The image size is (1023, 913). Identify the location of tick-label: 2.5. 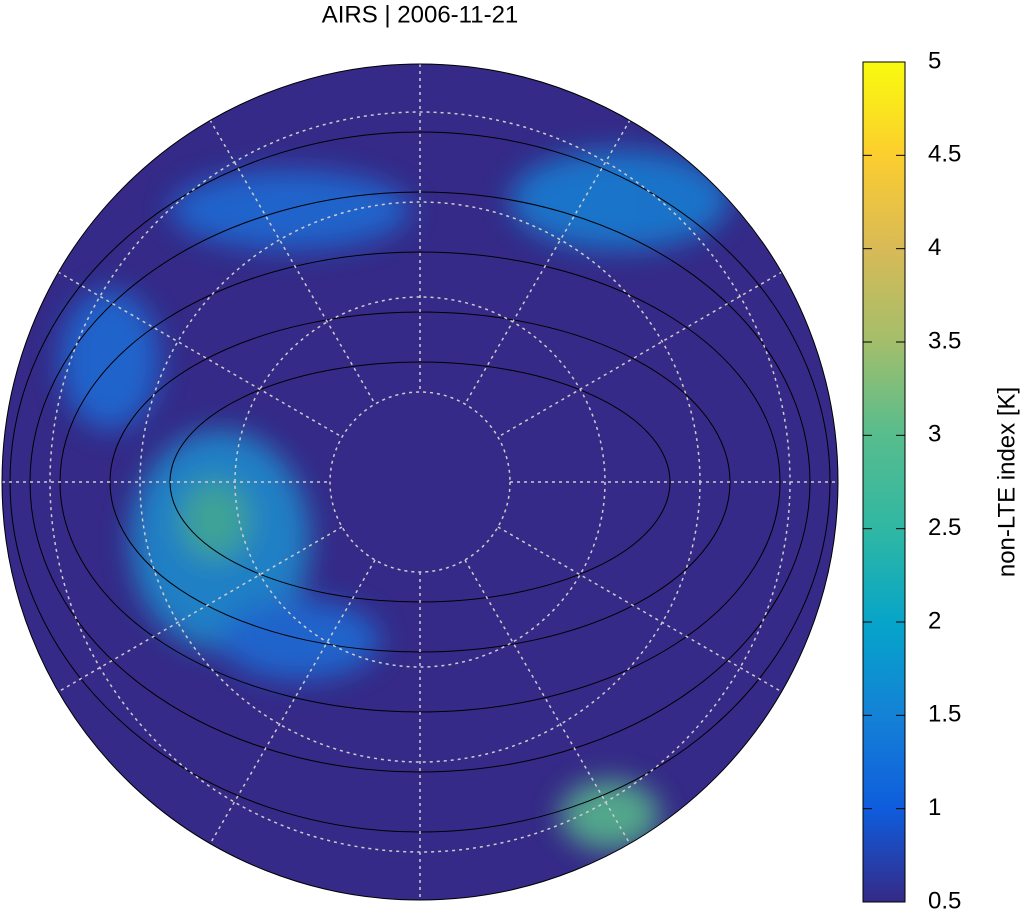
(944, 527).